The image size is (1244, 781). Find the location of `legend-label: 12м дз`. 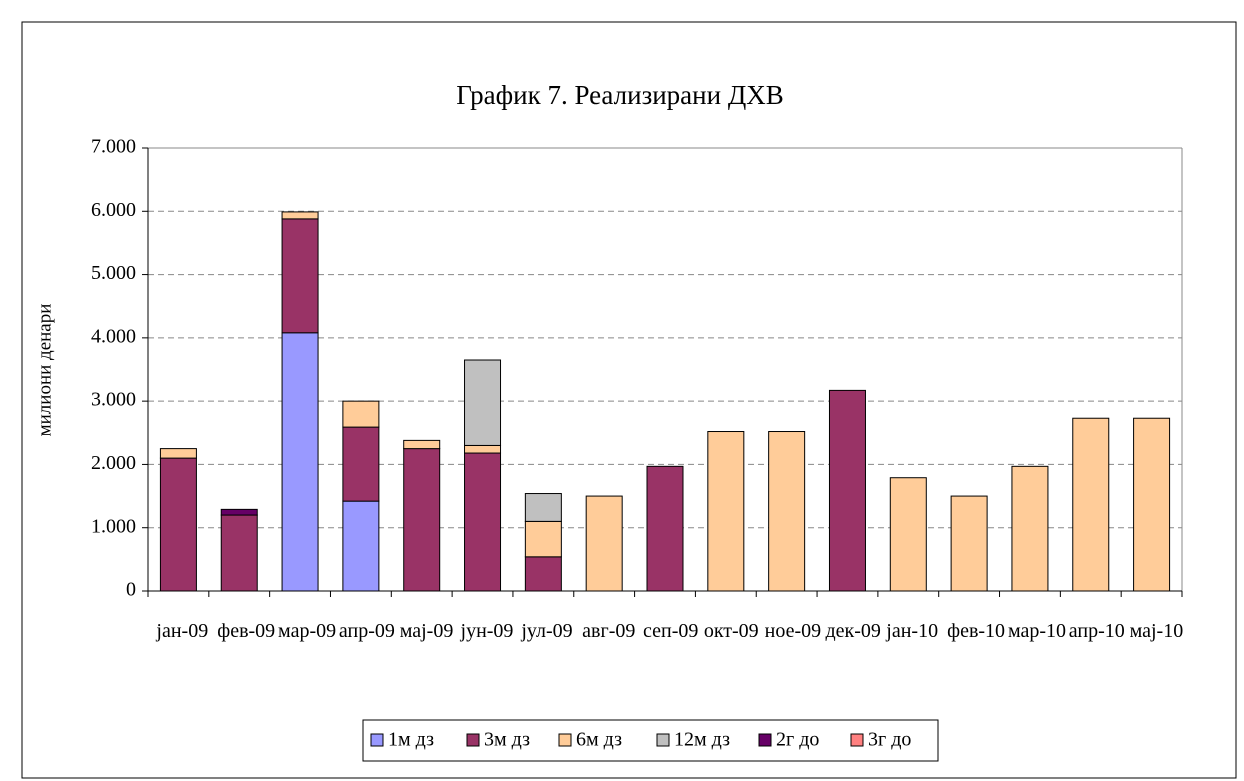

legend-label: 12м дз is located at coordinates (702, 740).